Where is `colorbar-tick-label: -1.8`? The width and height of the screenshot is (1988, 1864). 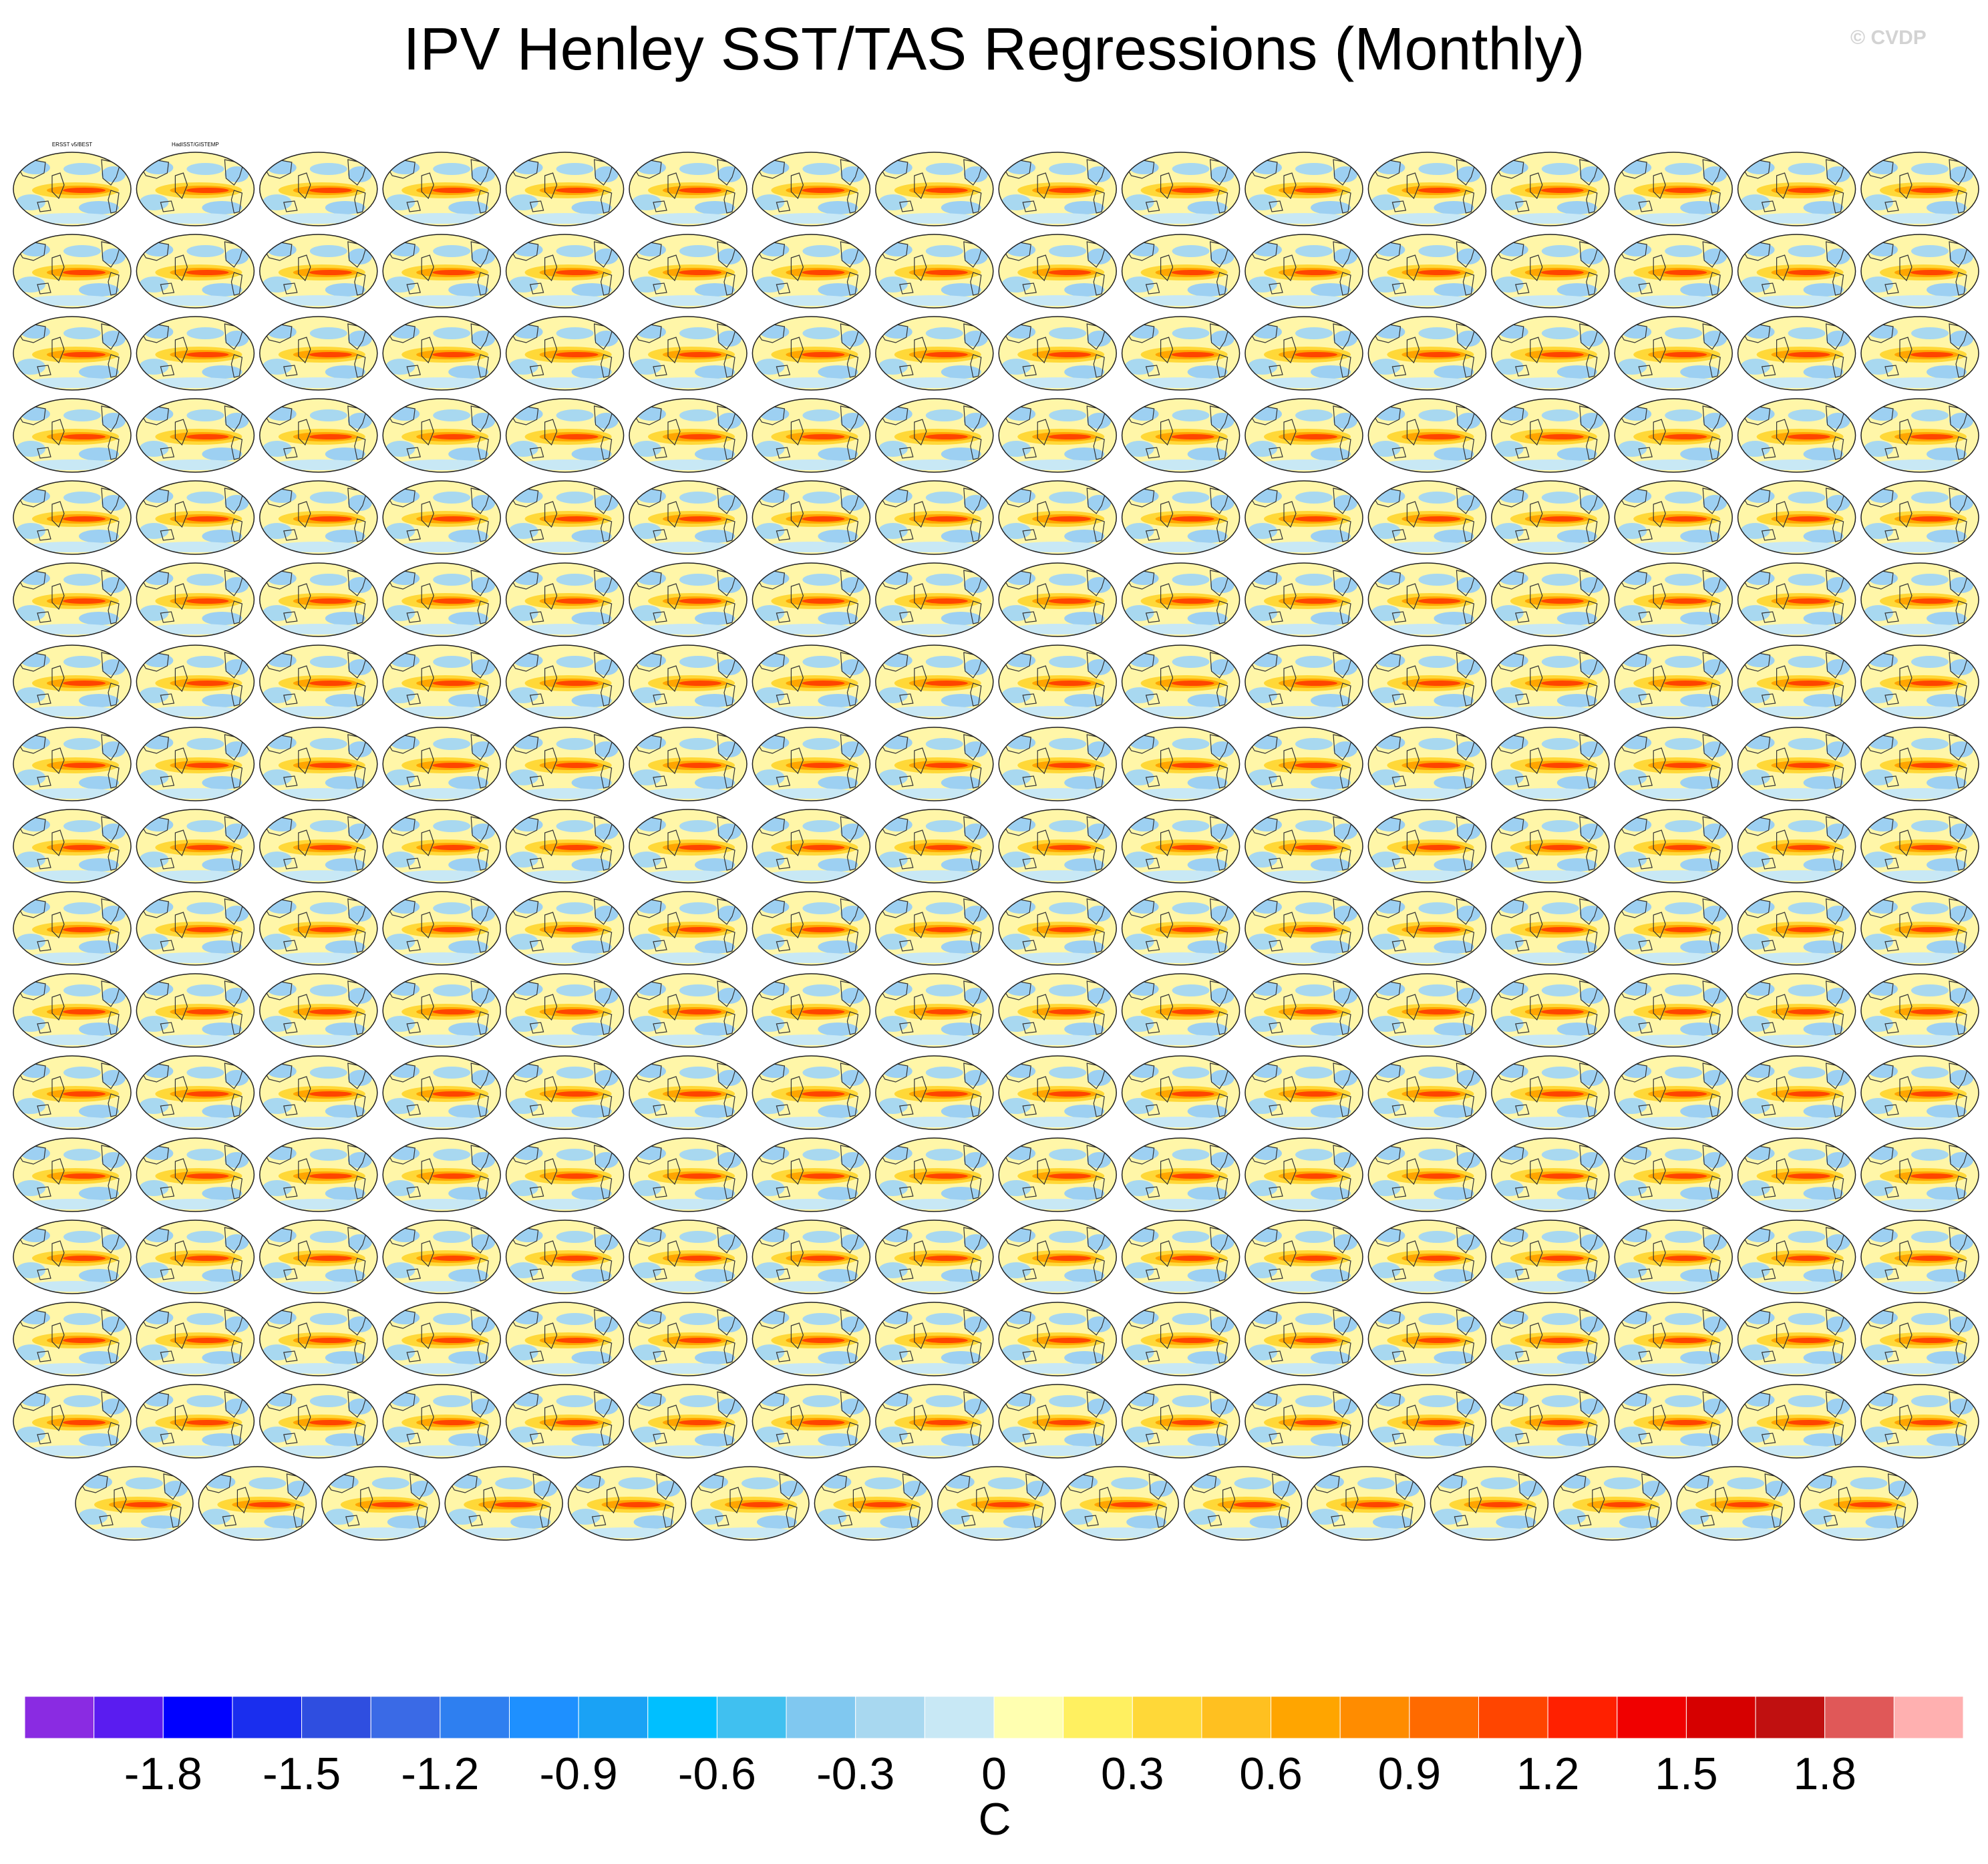
colorbar-tick-label: -1.8 is located at coordinates (163, 1773).